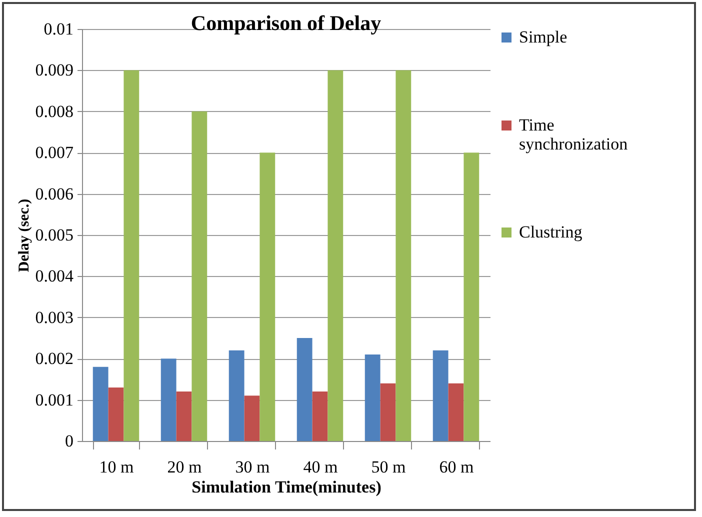 This screenshot has height=517, width=702. What do you see at coordinates (69, 441) in the screenshot?
I see `y-tick-label: 0` at bounding box center [69, 441].